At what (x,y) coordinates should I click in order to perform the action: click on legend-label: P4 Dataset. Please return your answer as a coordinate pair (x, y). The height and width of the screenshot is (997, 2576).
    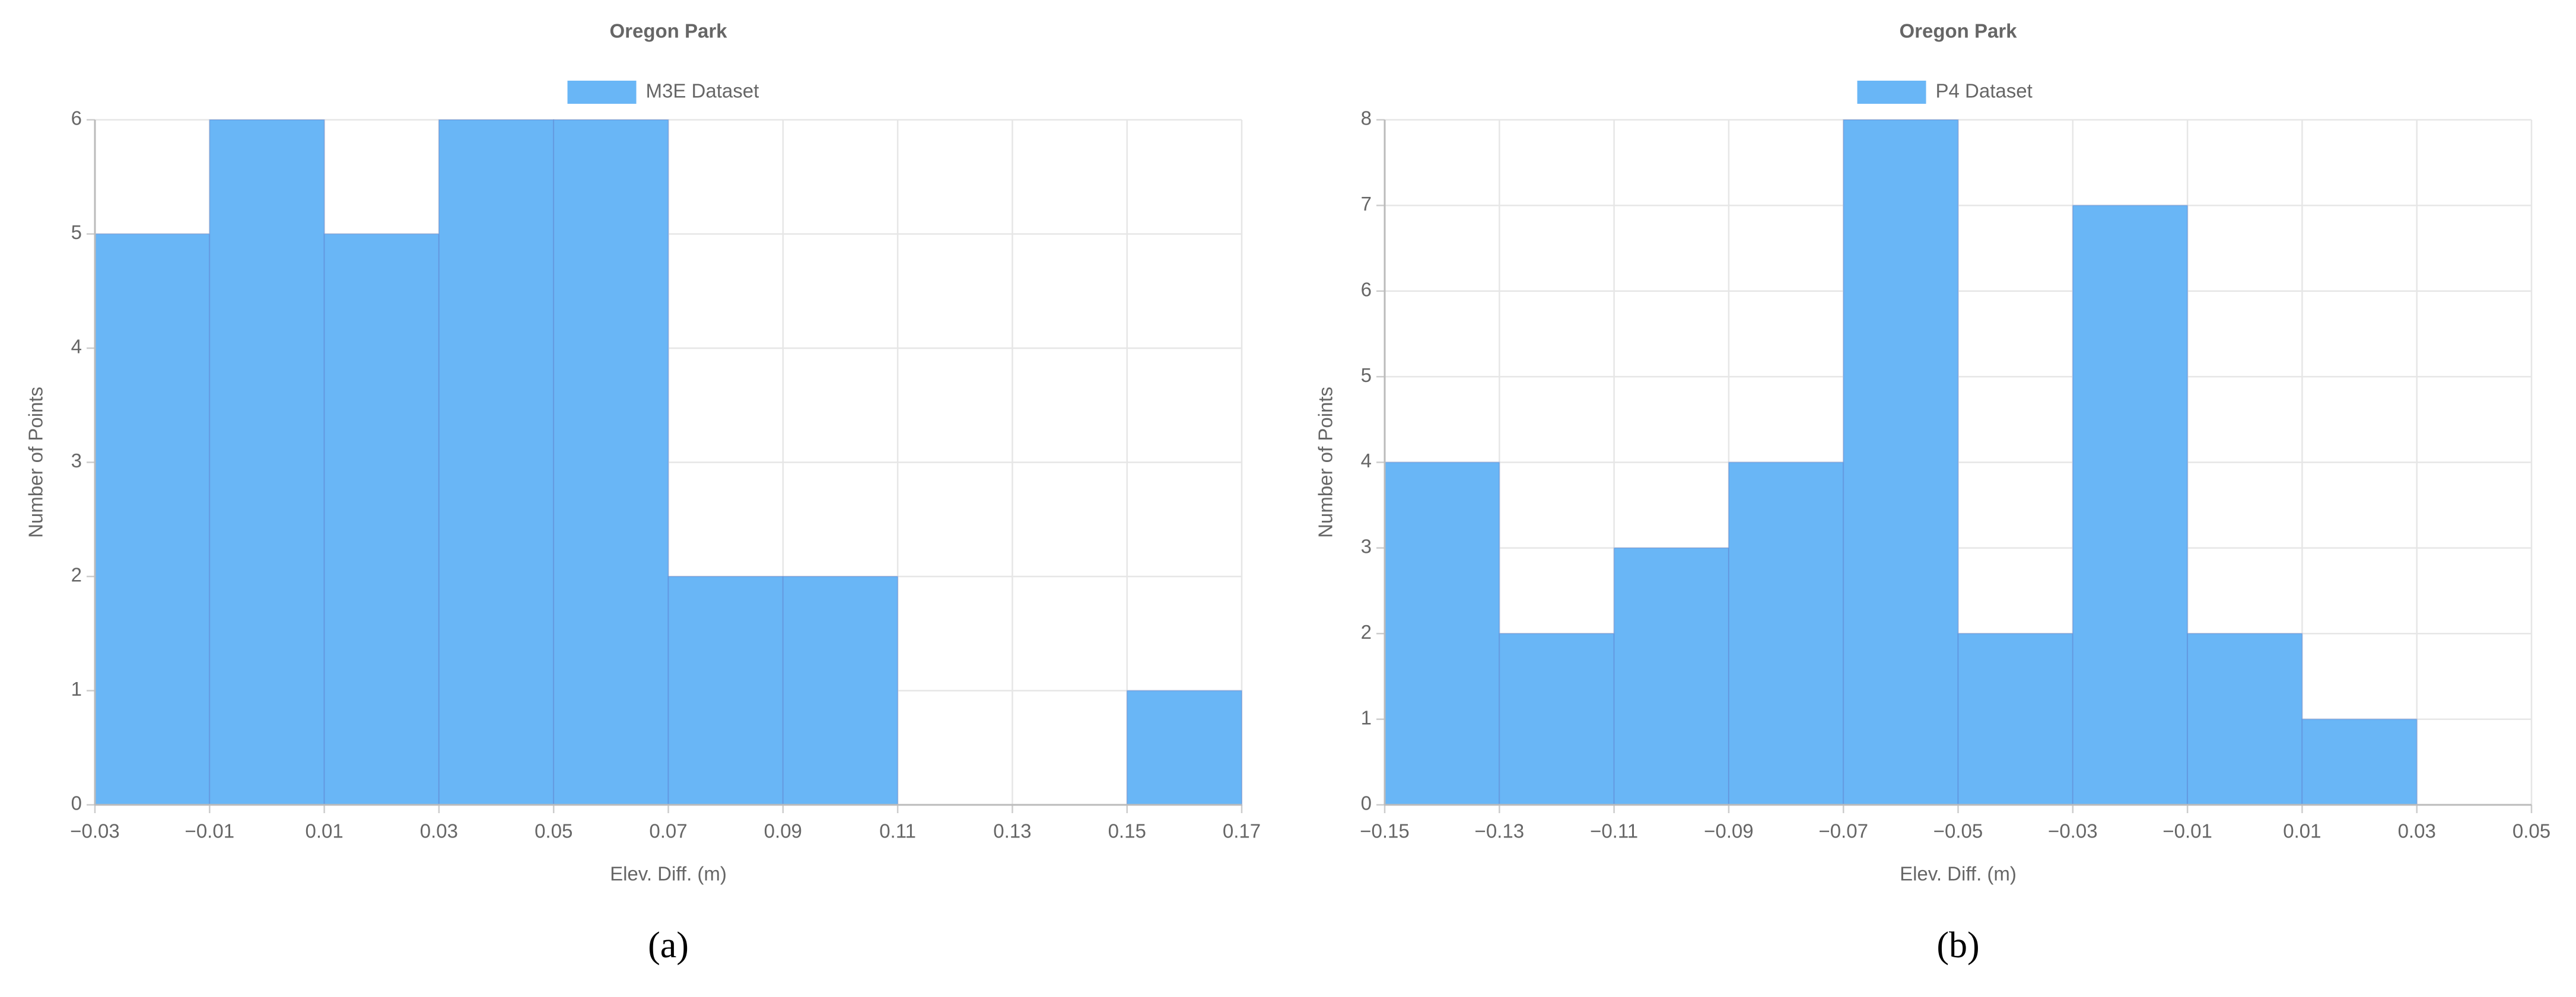
    Looking at the image, I should click on (1984, 91).